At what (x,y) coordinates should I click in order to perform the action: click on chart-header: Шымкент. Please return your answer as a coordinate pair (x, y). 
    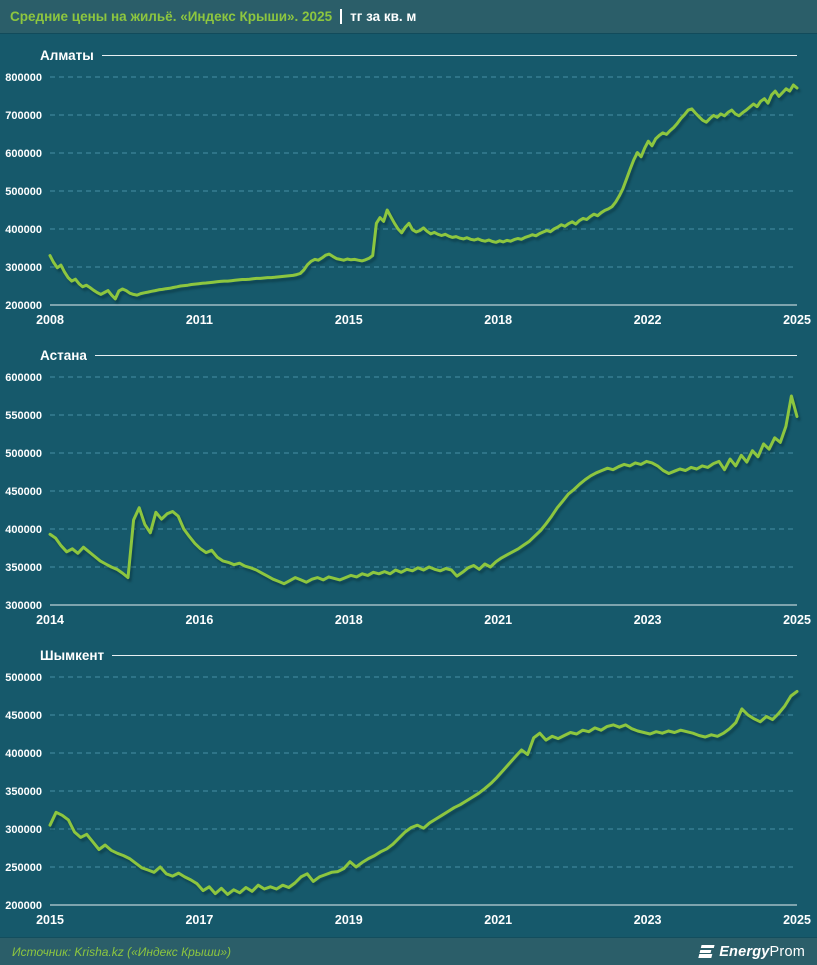
    Looking at the image, I should click on (408, 655).